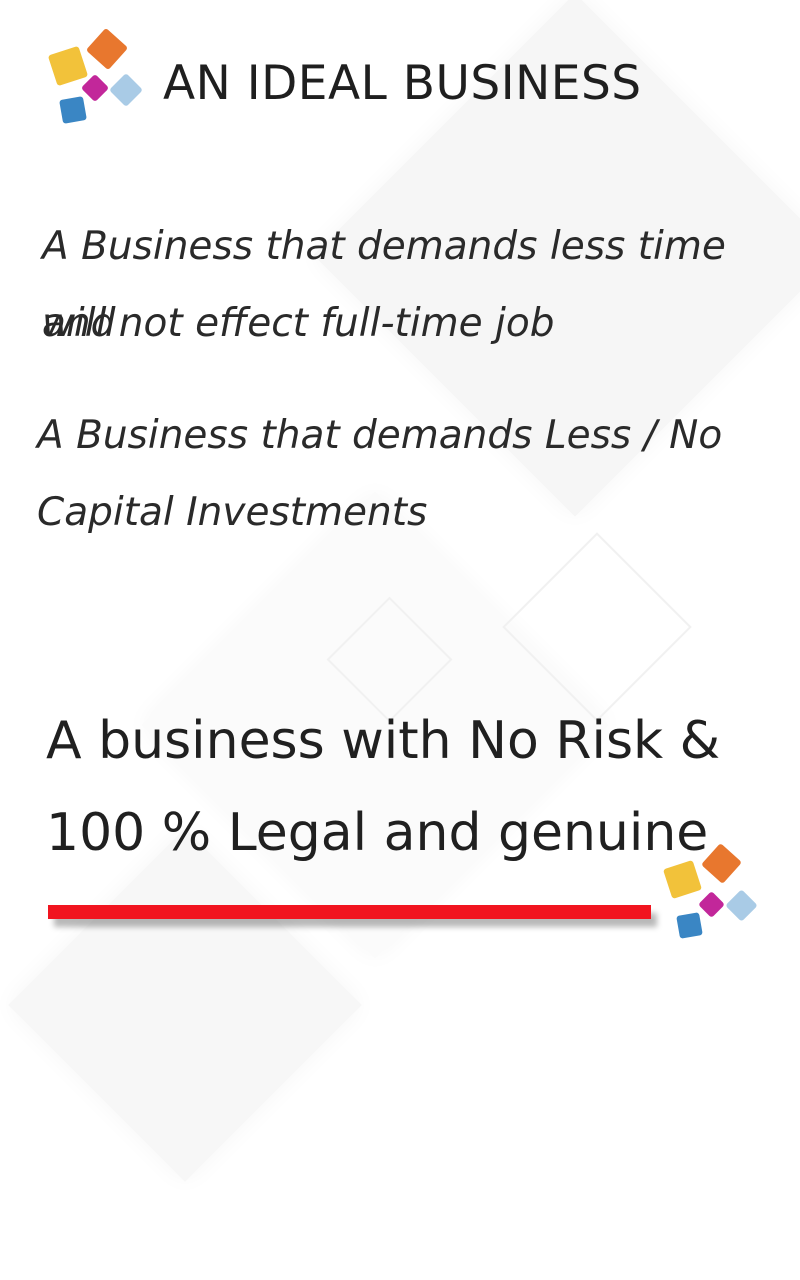 The width and height of the screenshot is (800, 1280). Describe the element at coordinates (377, 833) in the screenshot. I see `point-3-line-2: 100 % Legal and genuine` at that location.